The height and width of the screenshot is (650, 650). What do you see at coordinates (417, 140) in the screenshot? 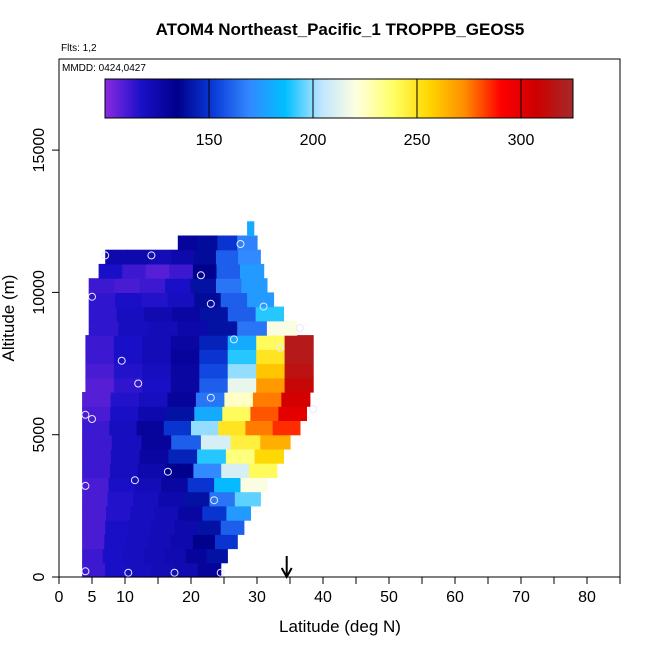
I see `colorbar-tick-label: 250` at bounding box center [417, 140].